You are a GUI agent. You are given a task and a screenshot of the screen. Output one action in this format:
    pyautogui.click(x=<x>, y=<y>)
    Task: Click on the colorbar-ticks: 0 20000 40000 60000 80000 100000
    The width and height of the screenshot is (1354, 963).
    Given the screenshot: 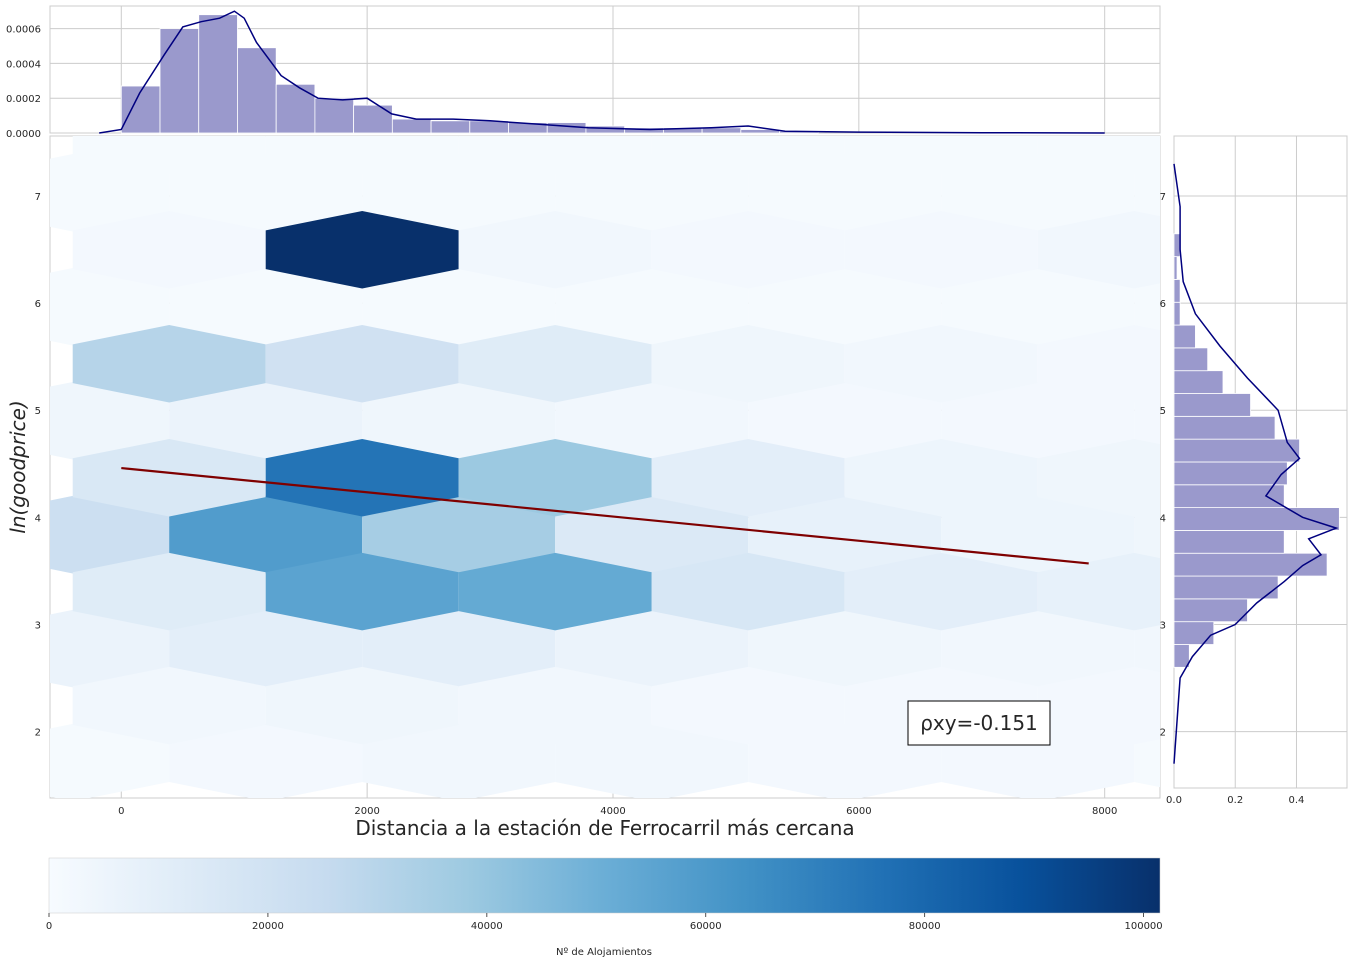 What is the action you would take?
    pyautogui.click(x=604, y=922)
    